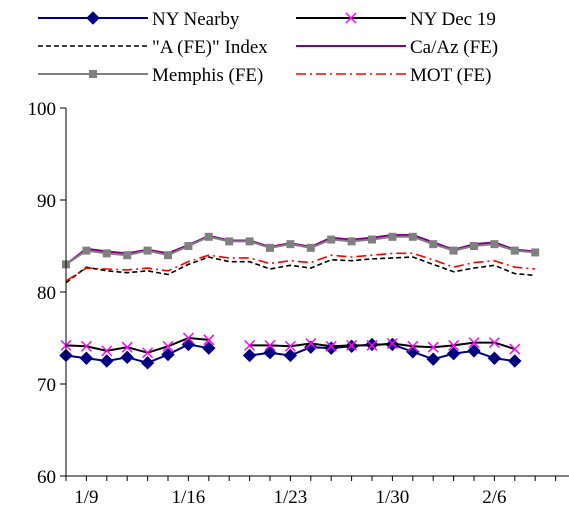 This screenshot has height=510, width=569. Describe the element at coordinates (189, 497) in the screenshot. I see `x-tick-label: 1/16` at that location.